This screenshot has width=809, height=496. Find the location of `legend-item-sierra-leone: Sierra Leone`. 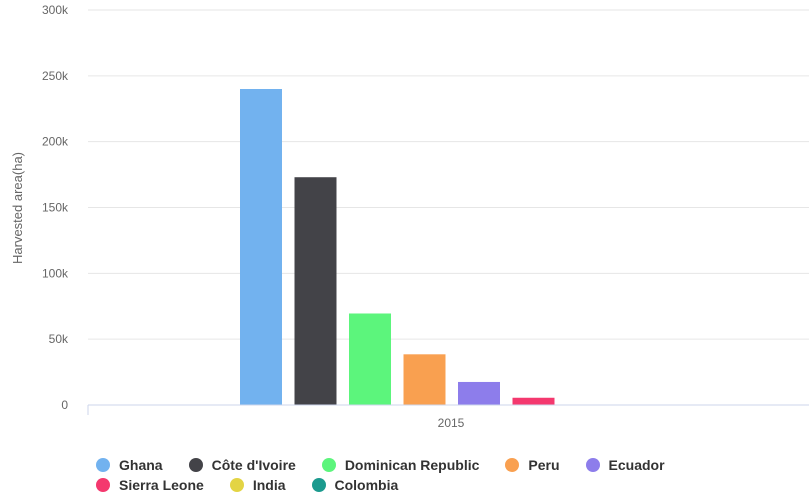

legend-item-sierra-leone: Sierra Leone is located at coordinates (150, 485).